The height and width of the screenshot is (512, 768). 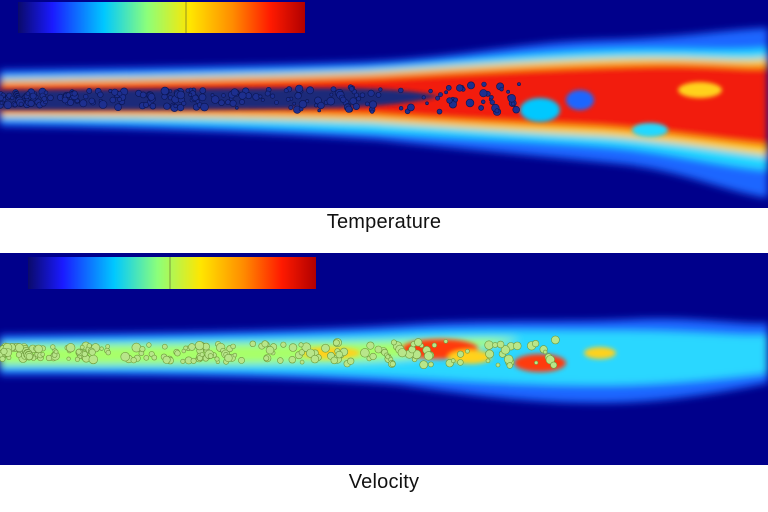 What do you see at coordinates (161, 17) in the screenshot?
I see `temperature-colorbar` at bounding box center [161, 17].